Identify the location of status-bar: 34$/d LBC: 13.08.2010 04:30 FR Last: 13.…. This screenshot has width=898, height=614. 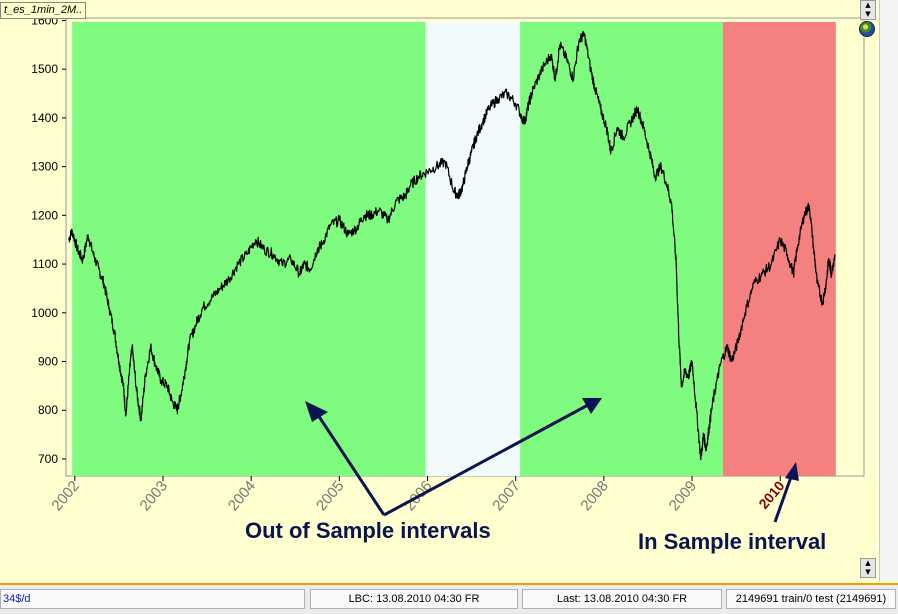
(449, 598).